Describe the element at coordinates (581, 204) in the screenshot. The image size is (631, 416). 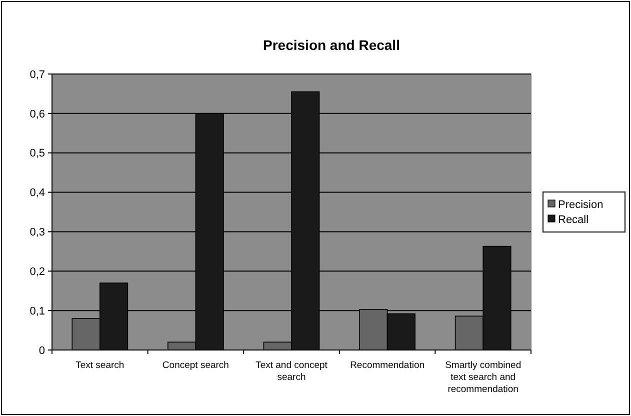
I see `legend-label: Precision` at that location.